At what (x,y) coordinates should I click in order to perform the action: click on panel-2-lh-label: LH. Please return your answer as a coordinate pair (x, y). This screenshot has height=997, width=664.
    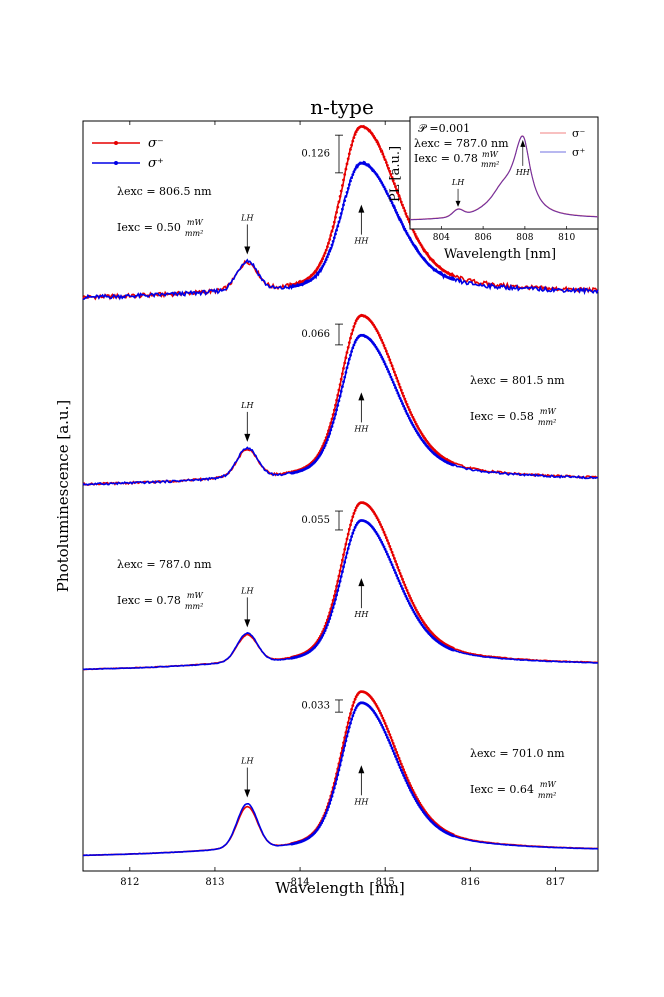
    Looking at the image, I should click on (247, 405).